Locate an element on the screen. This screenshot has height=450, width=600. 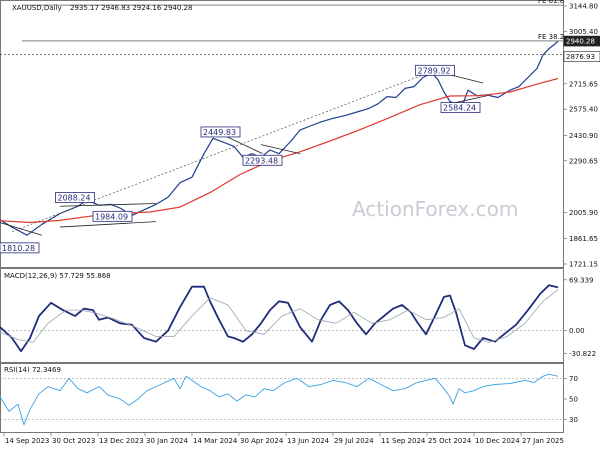
x-tick-label: 13 Dec 2023 is located at coordinates (121, 441).